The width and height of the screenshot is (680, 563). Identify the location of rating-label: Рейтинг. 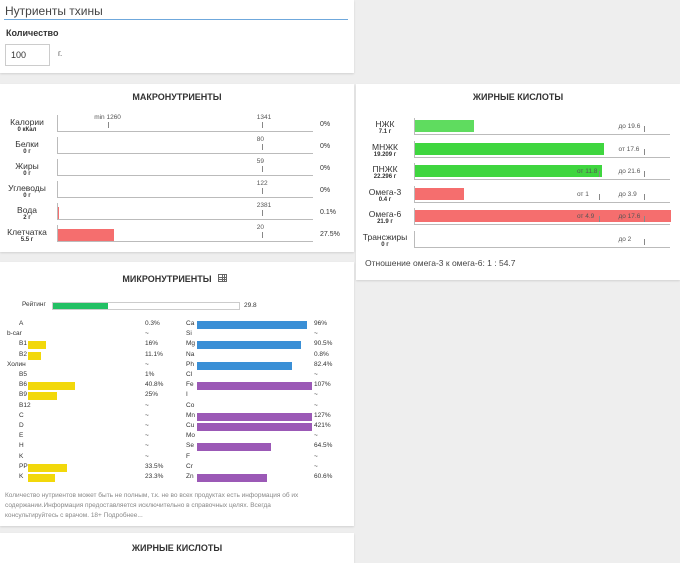
(34, 304).